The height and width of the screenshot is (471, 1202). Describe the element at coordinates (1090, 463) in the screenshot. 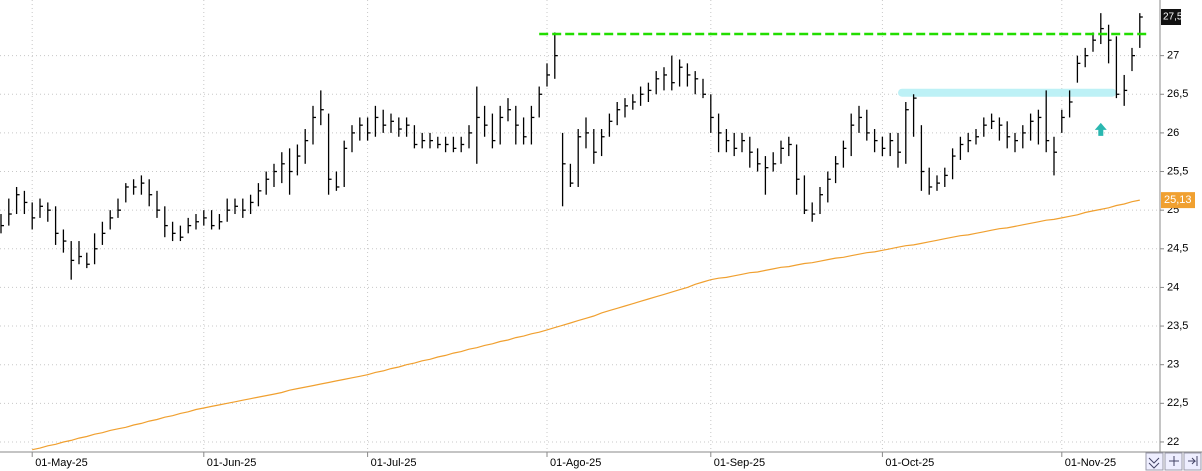

I see `x-tick-label: 01-Nov-25` at that location.